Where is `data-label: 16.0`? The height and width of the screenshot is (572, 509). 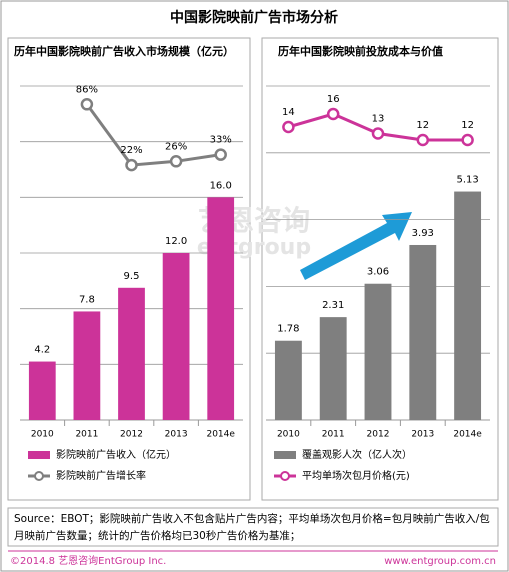 data-label: 16.0 is located at coordinates (221, 185).